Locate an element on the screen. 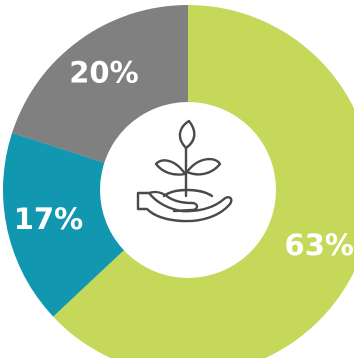 This screenshot has width=354, height=358. slice-label-1: 17% is located at coordinates (48, 219).